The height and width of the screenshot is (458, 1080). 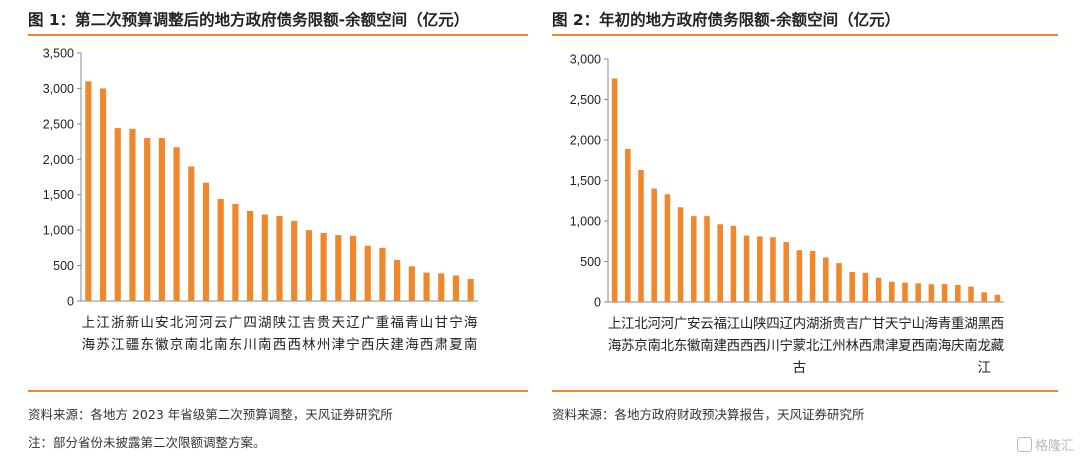 What do you see at coordinates (221, 334) in the screenshot?
I see `category-label: 云南` at bounding box center [221, 334].